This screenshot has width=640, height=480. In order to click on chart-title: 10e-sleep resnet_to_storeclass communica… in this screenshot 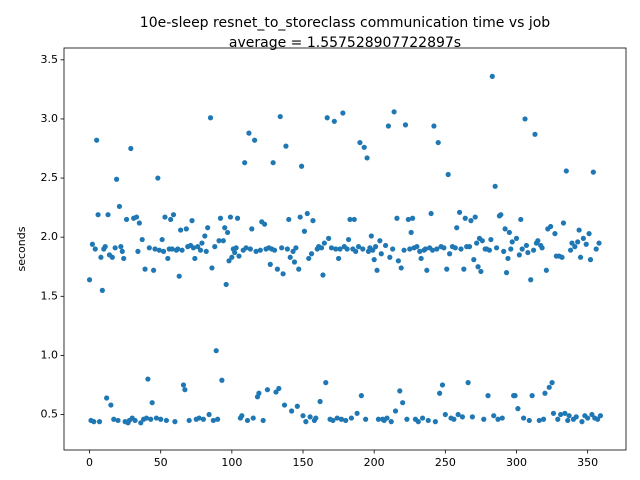, I will do `click(345, 23)`.